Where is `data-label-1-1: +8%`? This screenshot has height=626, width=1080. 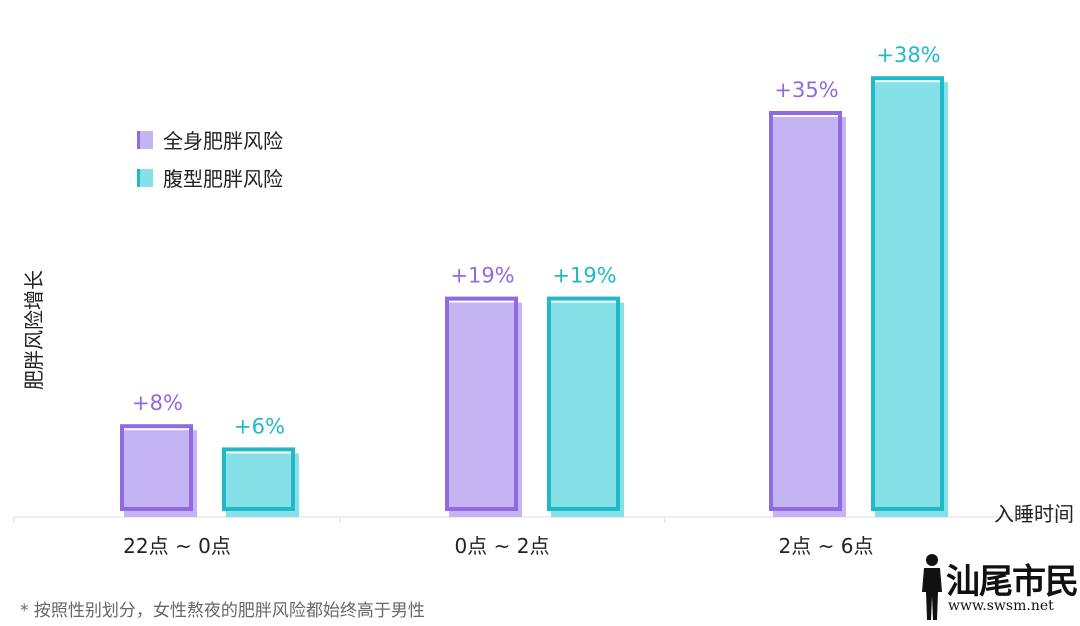 data-label-1-1: +8% is located at coordinates (157, 403).